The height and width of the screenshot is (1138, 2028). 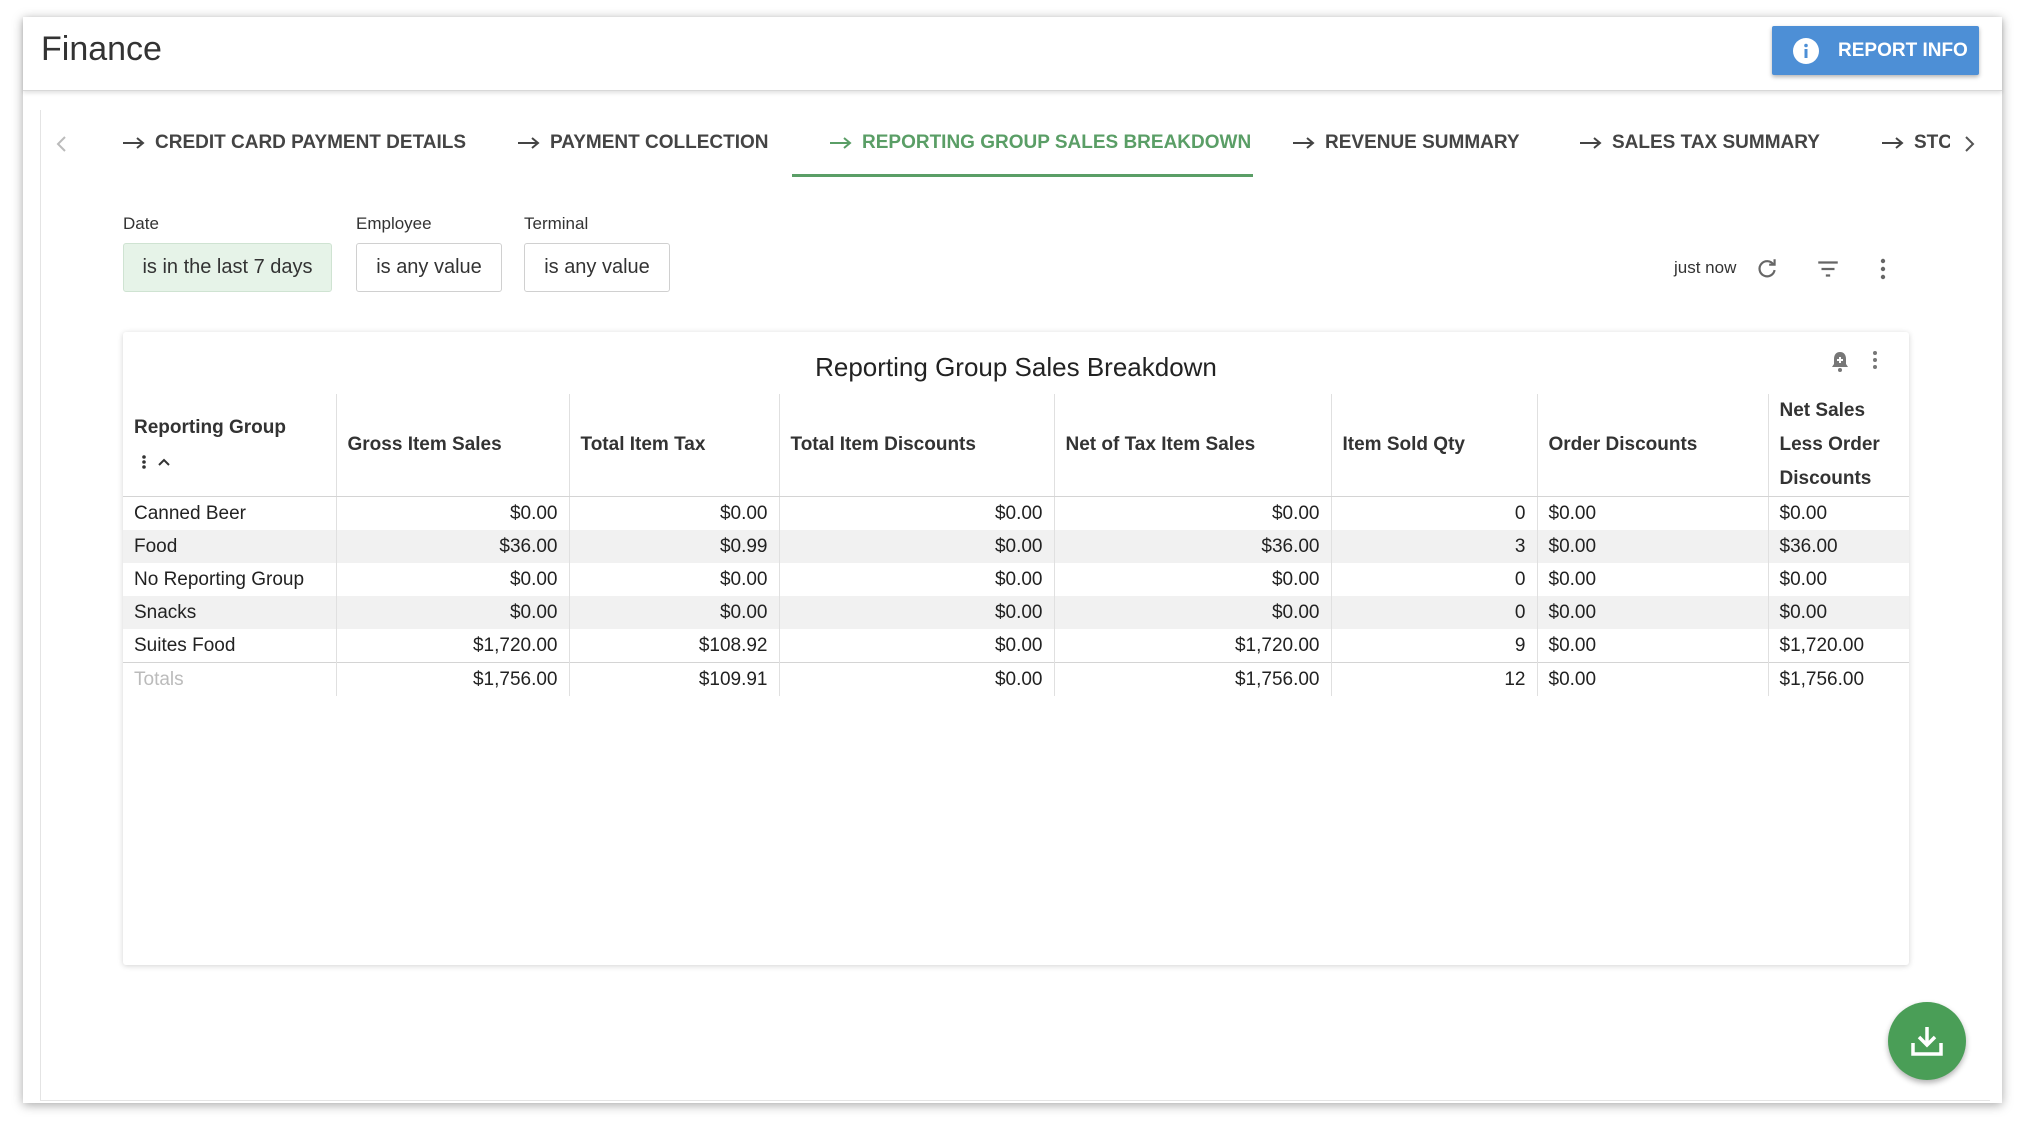 I want to click on button-label: REPORT INFO, so click(x=1903, y=50).